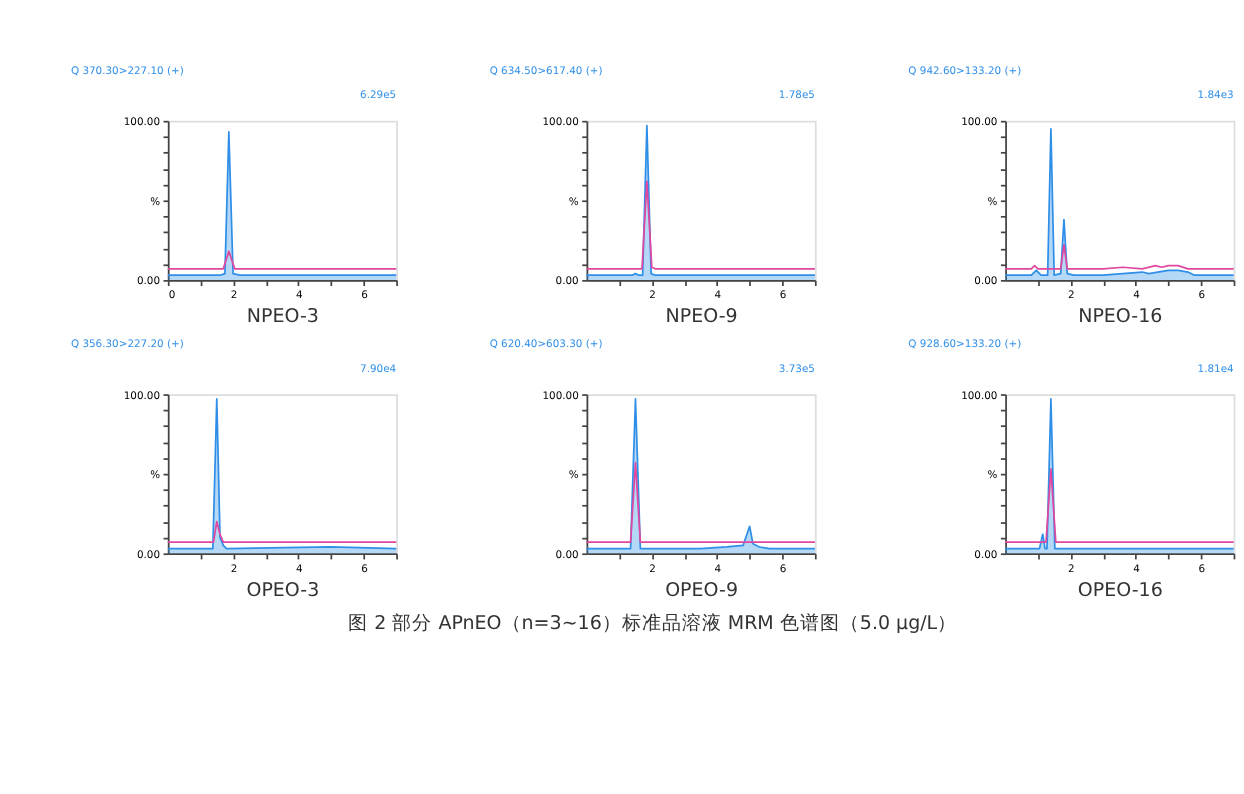 The image size is (1244, 794). Describe the element at coordinates (283, 590) in the screenshot. I see `x-axis-title: OPEO-3` at that location.